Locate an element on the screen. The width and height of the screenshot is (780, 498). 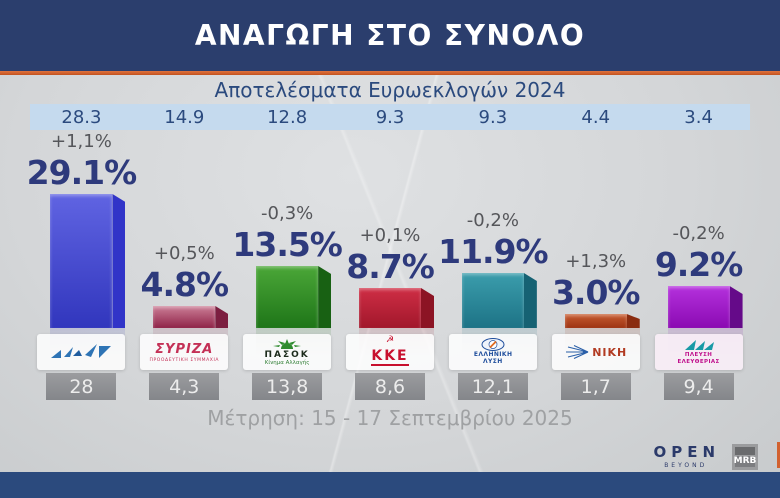
bar-elliniki-lysi is located at coordinates (499, 300).